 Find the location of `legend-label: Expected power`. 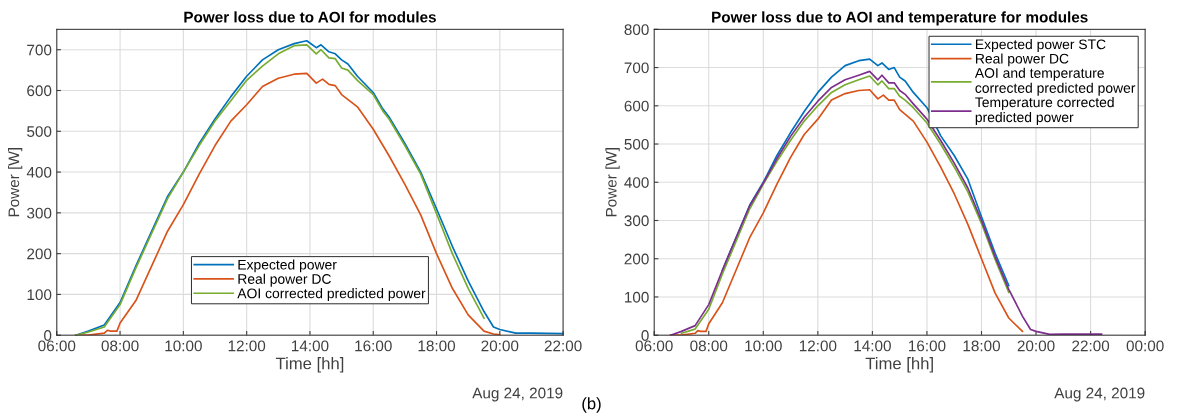

legend-label: Expected power is located at coordinates (287, 266).